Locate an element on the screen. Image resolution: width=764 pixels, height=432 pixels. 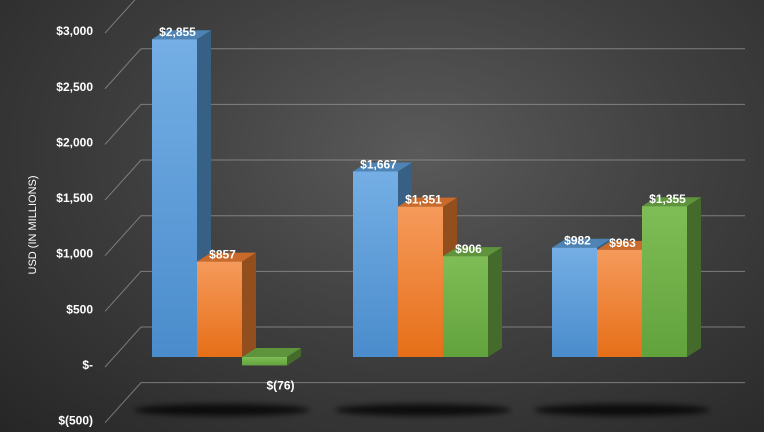
y-tick-label: $1,000 is located at coordinates (74, 254).